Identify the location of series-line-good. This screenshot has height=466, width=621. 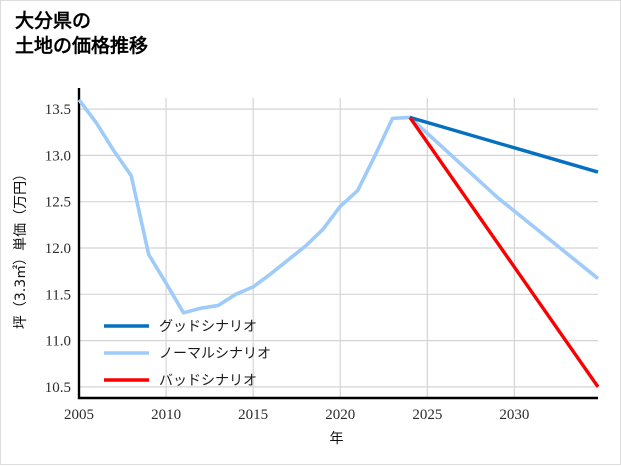
(504, 144).